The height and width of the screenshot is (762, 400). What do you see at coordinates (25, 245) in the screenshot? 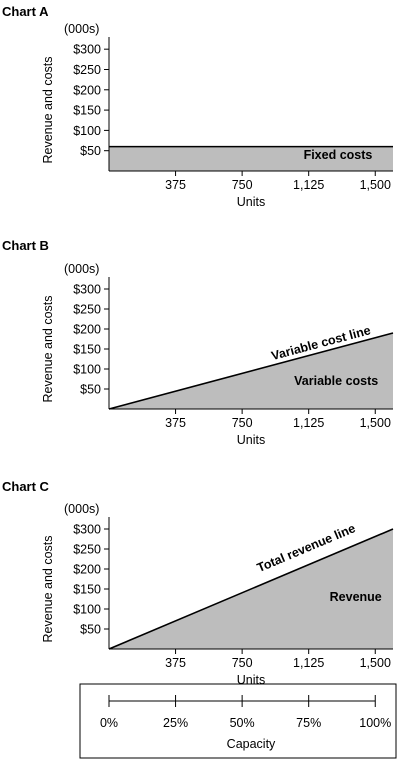
I see `chart-title: Chart B` at bounding box center [25, 245].